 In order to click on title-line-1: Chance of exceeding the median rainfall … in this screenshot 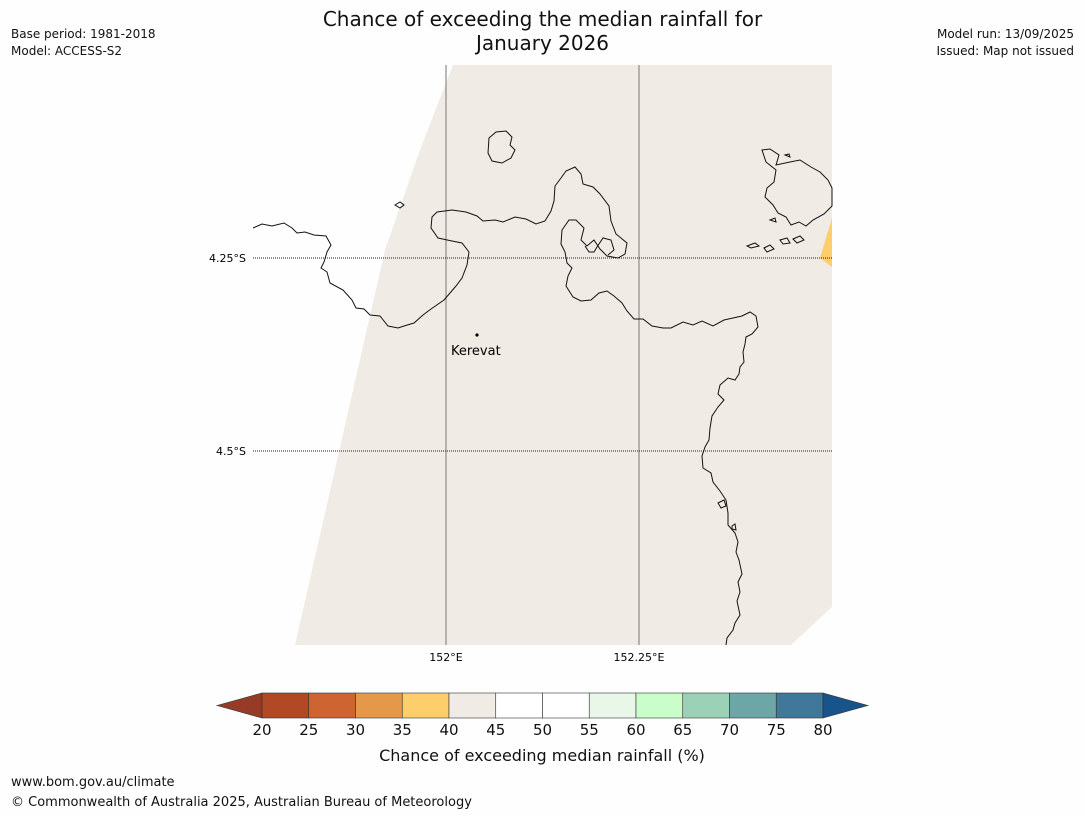, I will do `click(542, 19)`.